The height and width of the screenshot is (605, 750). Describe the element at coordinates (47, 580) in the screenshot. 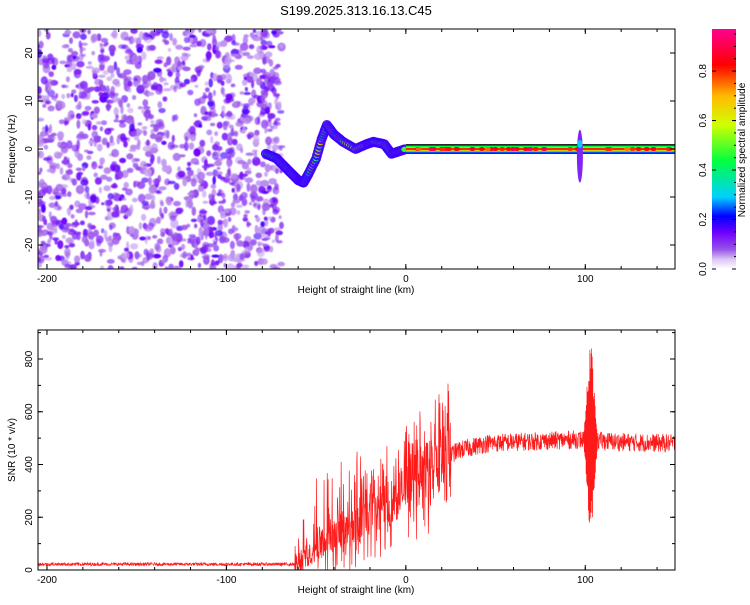

I see `snr-xtick-label: -200` at that location.